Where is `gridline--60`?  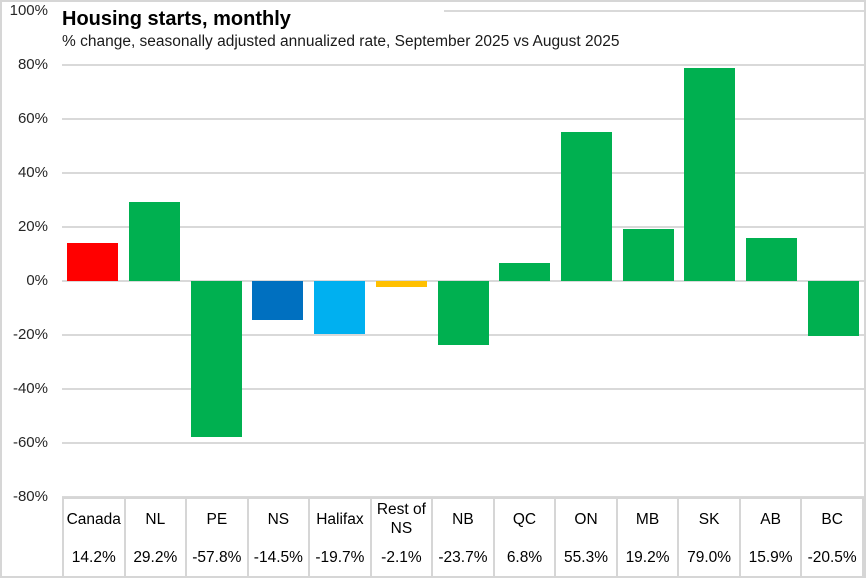 gridline--60 is located at coordinates (463, 443).